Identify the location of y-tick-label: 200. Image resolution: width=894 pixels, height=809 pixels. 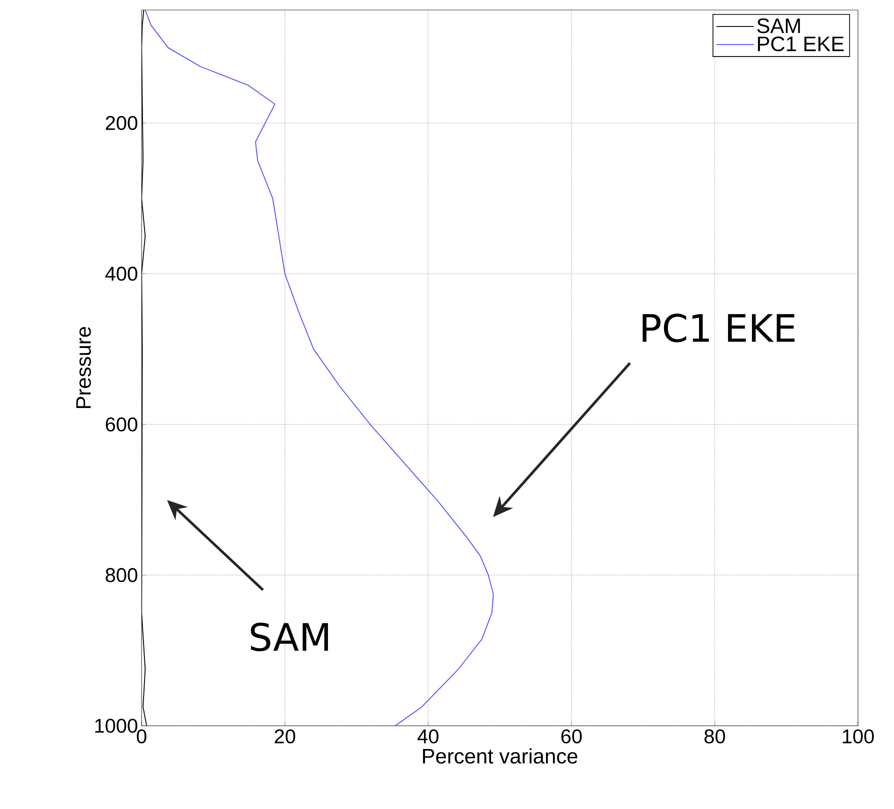
(122, 123).